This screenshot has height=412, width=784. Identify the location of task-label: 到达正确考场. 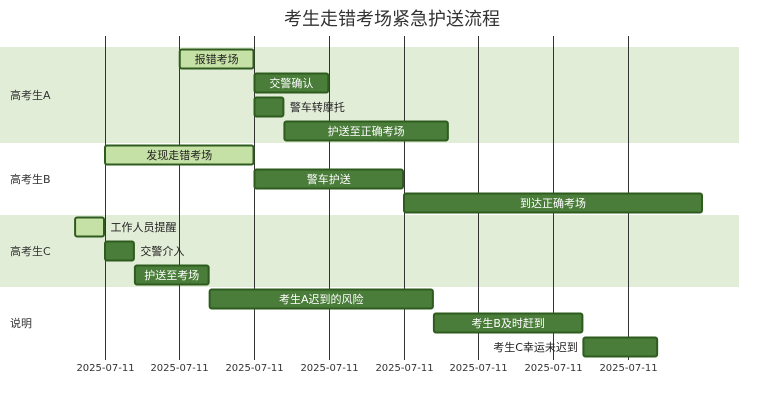
(553, 203).